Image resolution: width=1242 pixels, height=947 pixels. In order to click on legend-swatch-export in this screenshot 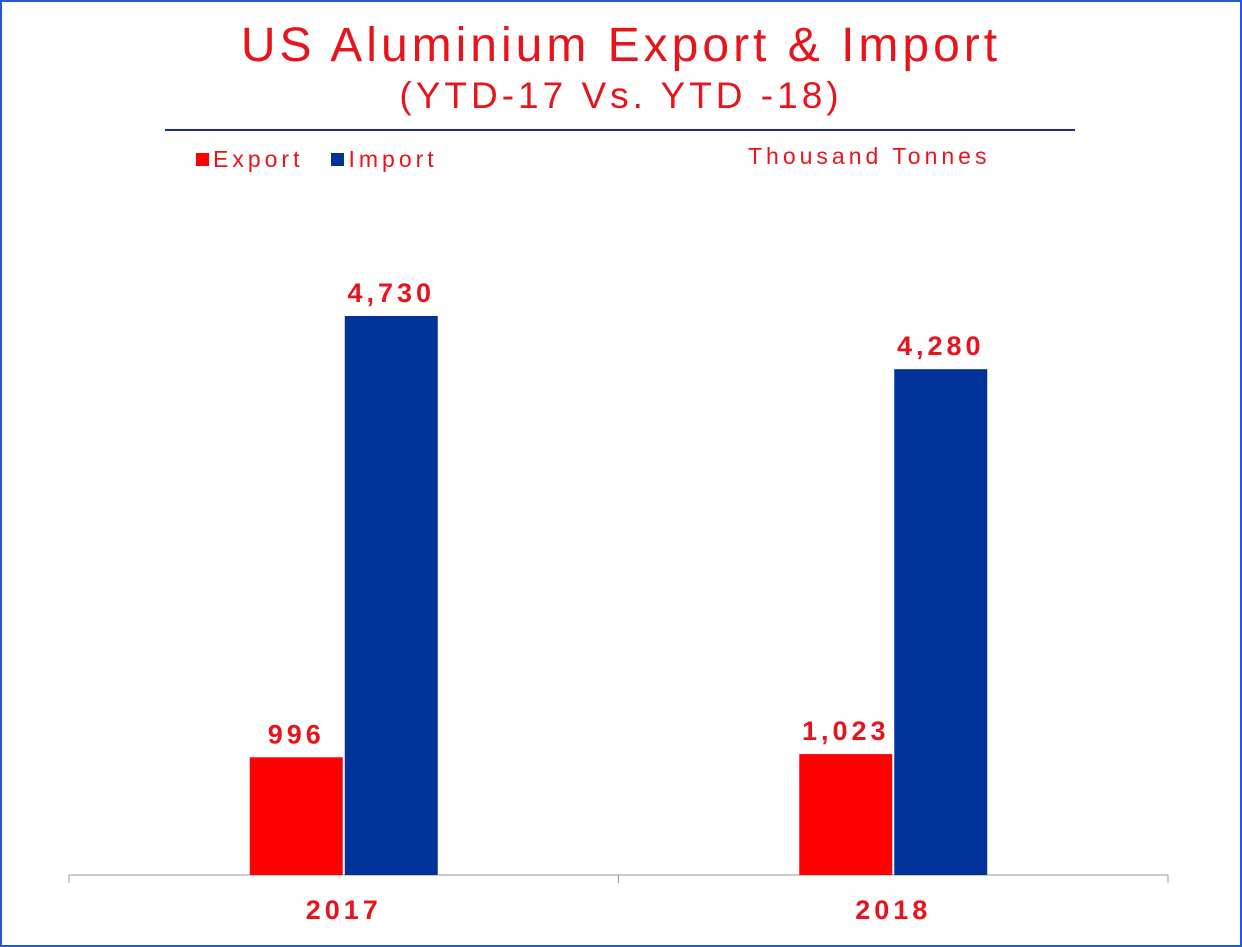, I will do `click(202, 159)`.